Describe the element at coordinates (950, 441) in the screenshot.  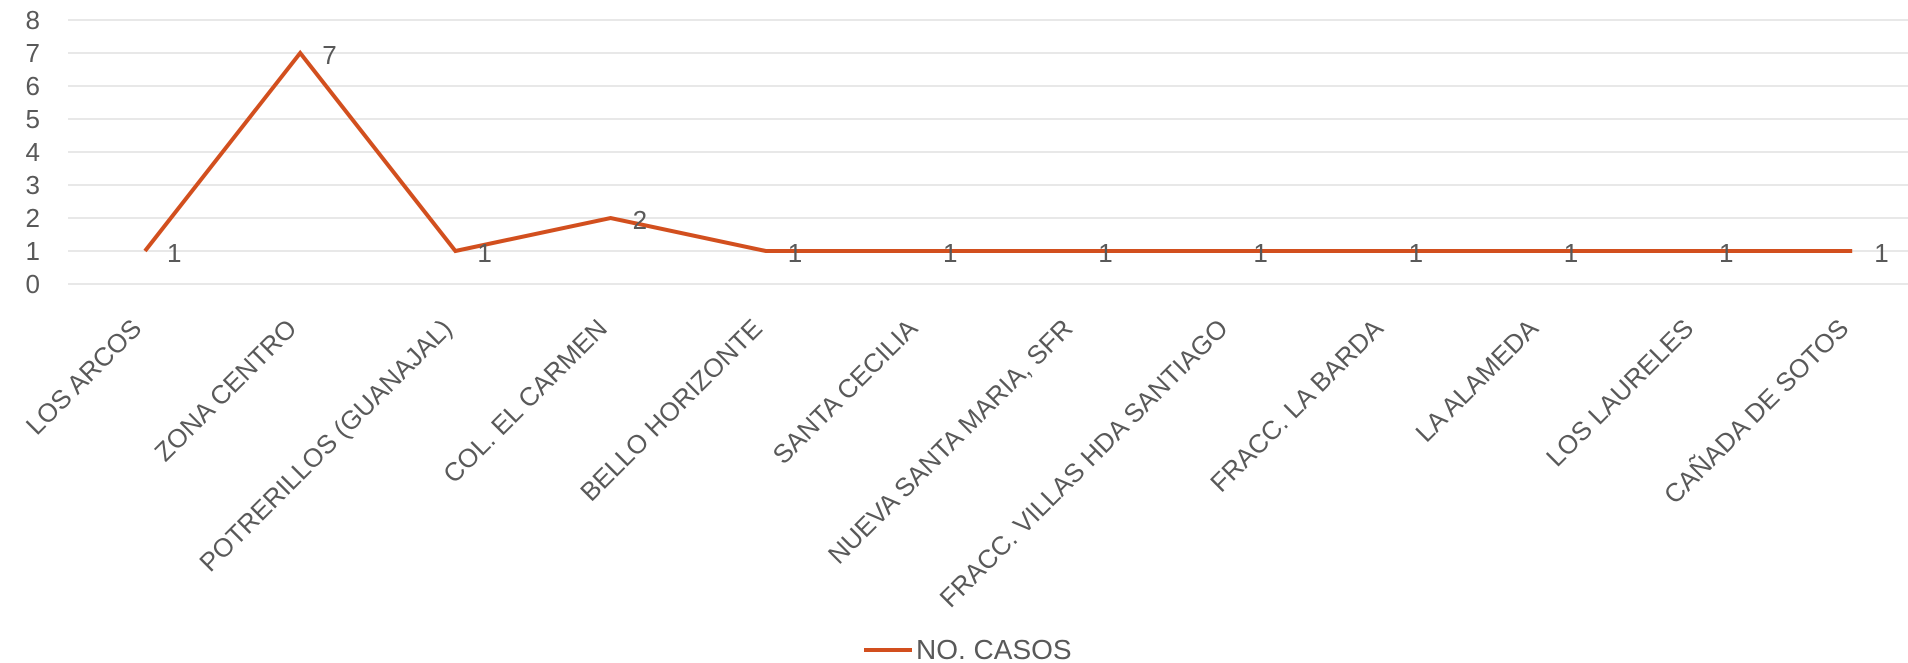
I see `x-tick-label: NUEVA SANTA MARIA, SFR` at that location.